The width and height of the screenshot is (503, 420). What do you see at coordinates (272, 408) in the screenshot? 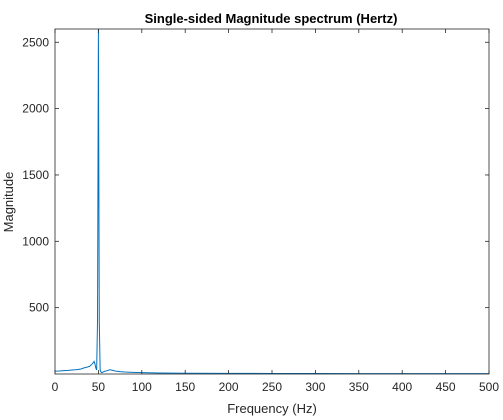
I see `x-axis-label: Frequency (Hz)` at bounding box center [272, 408].